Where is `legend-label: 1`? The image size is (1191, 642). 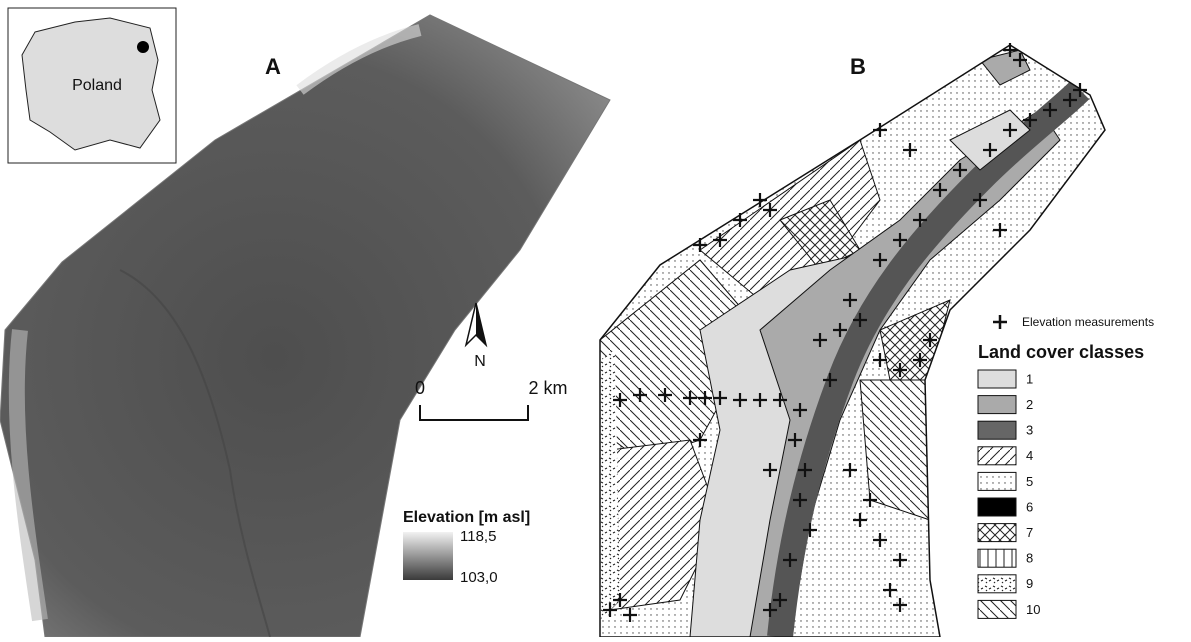 legend-label: 1 is located at coordinates (1029, 378).